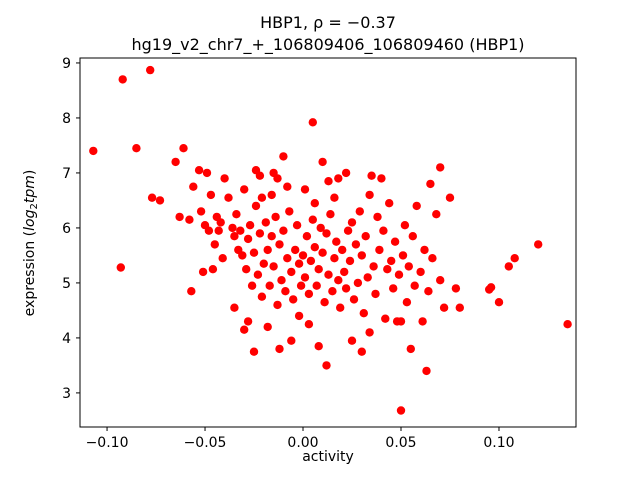 This screenshot has height=480, width=640. What do you see at coordinates (66, 339) in the screenshot?
I see `y-tick-label: 4` at bounding box center [66, 339].